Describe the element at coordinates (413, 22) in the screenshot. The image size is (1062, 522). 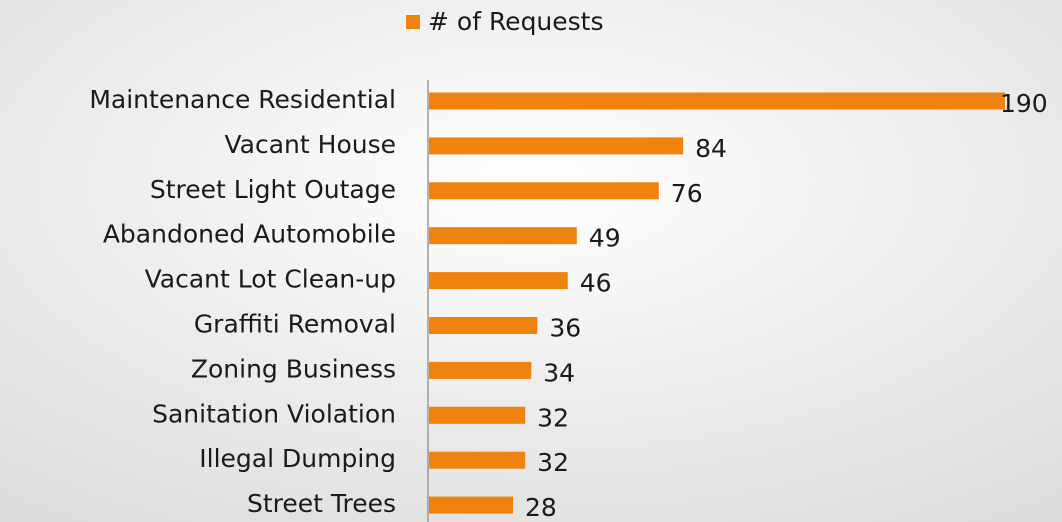
I see `legend-swatch` at that location.